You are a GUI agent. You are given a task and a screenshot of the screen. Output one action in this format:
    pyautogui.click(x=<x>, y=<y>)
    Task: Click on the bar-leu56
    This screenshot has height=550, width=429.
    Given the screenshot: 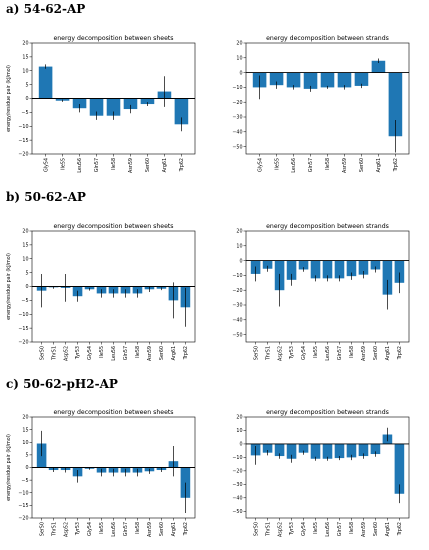 What is the action you would take?
    pyautogui.click(x=327, y=451)
    